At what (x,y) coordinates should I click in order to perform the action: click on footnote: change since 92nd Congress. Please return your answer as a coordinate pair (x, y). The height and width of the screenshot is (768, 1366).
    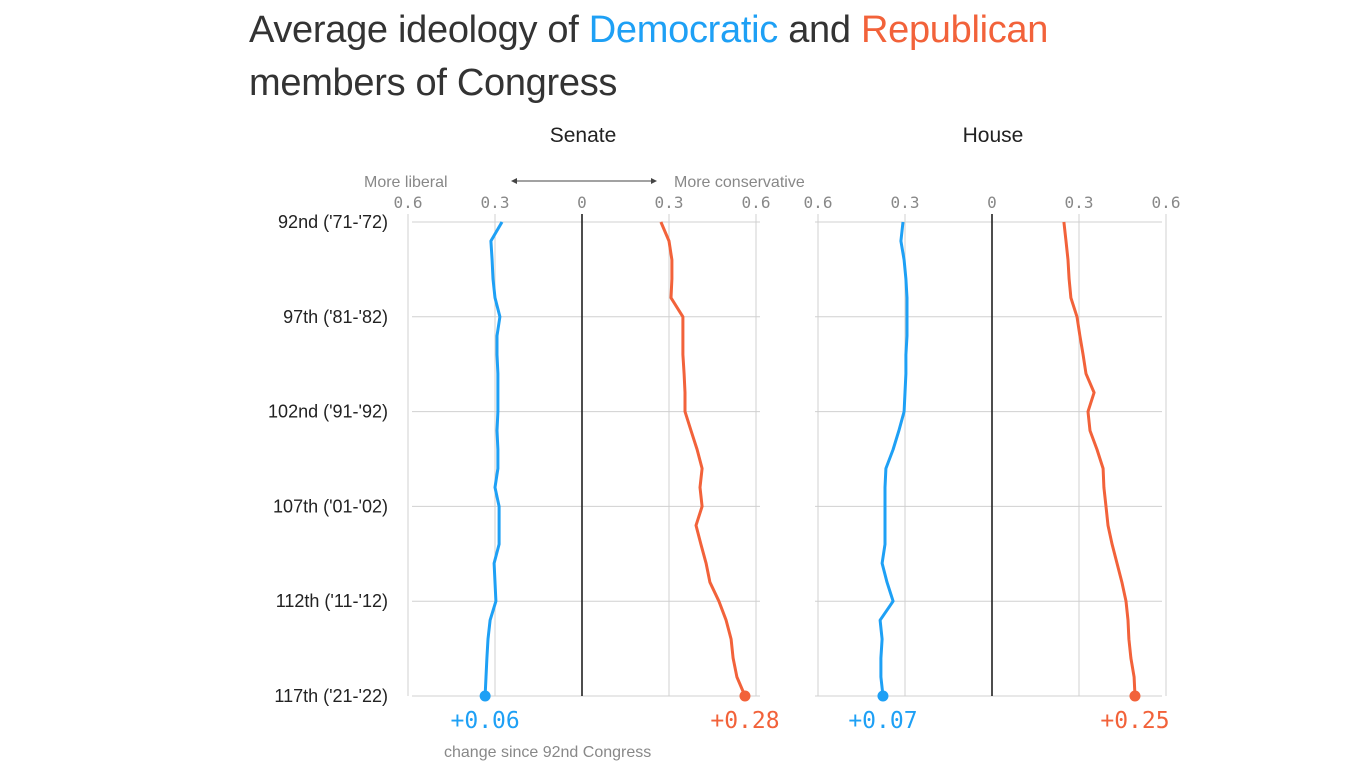
    Looking at the image, I should click on (547, 752).